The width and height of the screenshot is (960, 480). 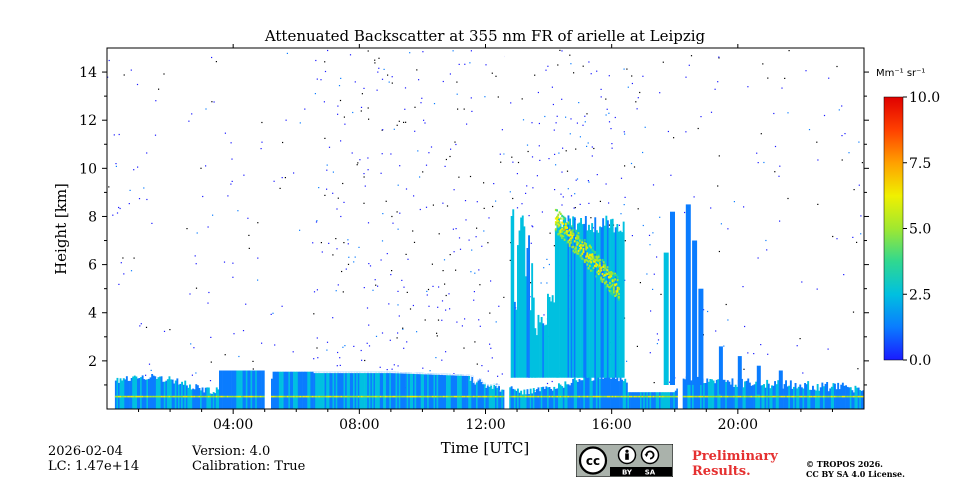 What do you see at coordinates (593, 461) in the screenshot?
I see `cc-icon: cc` at bounding box center [593, 461].